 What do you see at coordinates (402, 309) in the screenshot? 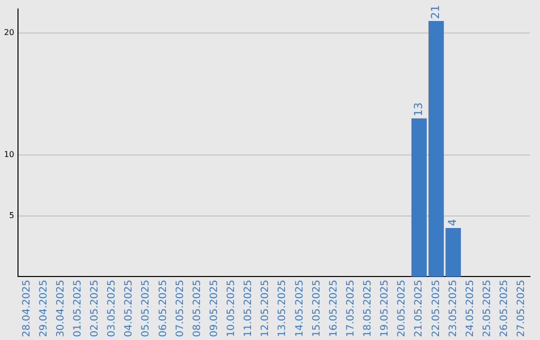
I see `x-tick-label: 20.05.2025` at bounding box center [402, 309].